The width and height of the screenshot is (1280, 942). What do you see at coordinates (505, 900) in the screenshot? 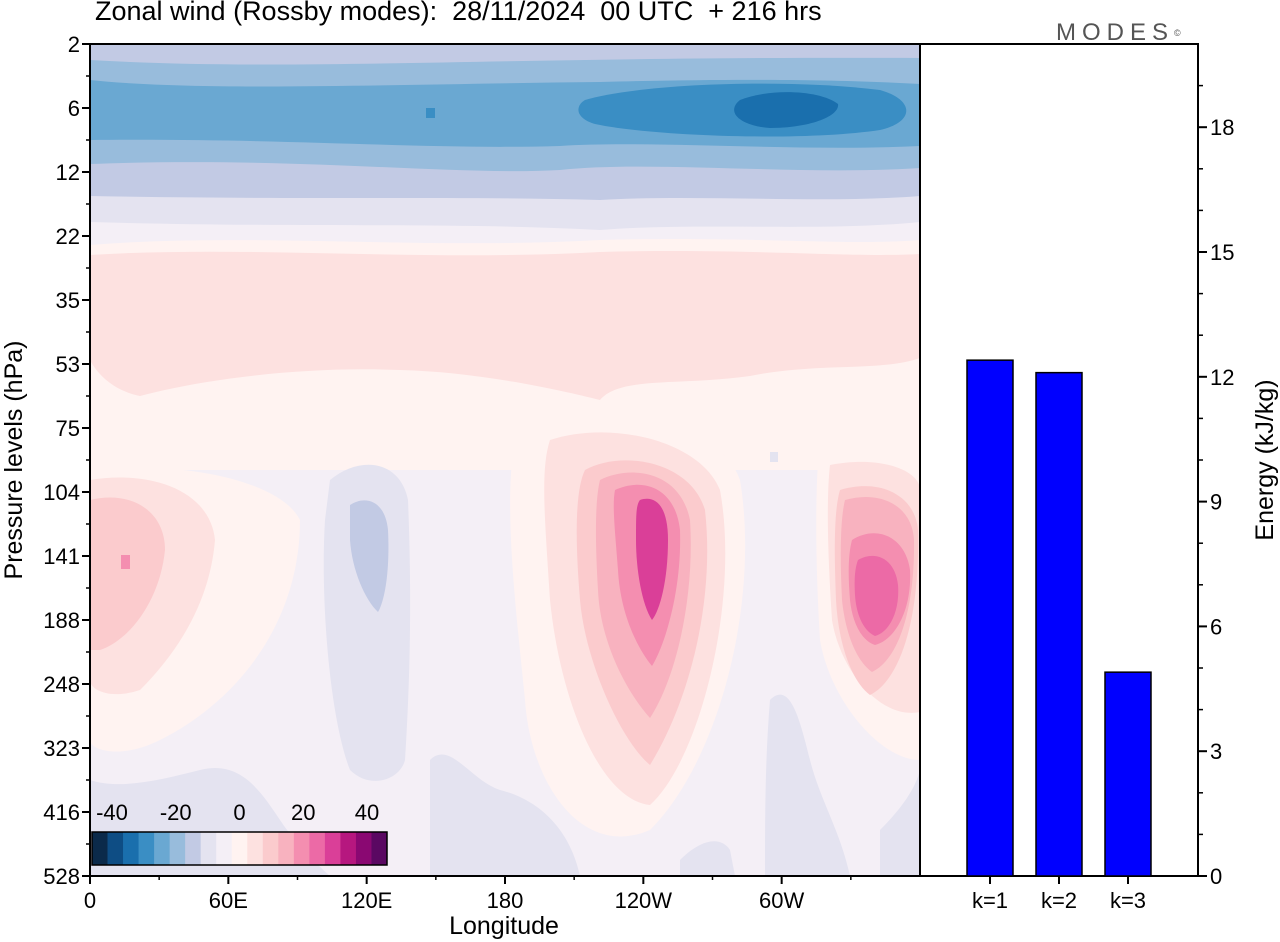
I see `x-tick-label: 180` at bounding box center [505, 900].